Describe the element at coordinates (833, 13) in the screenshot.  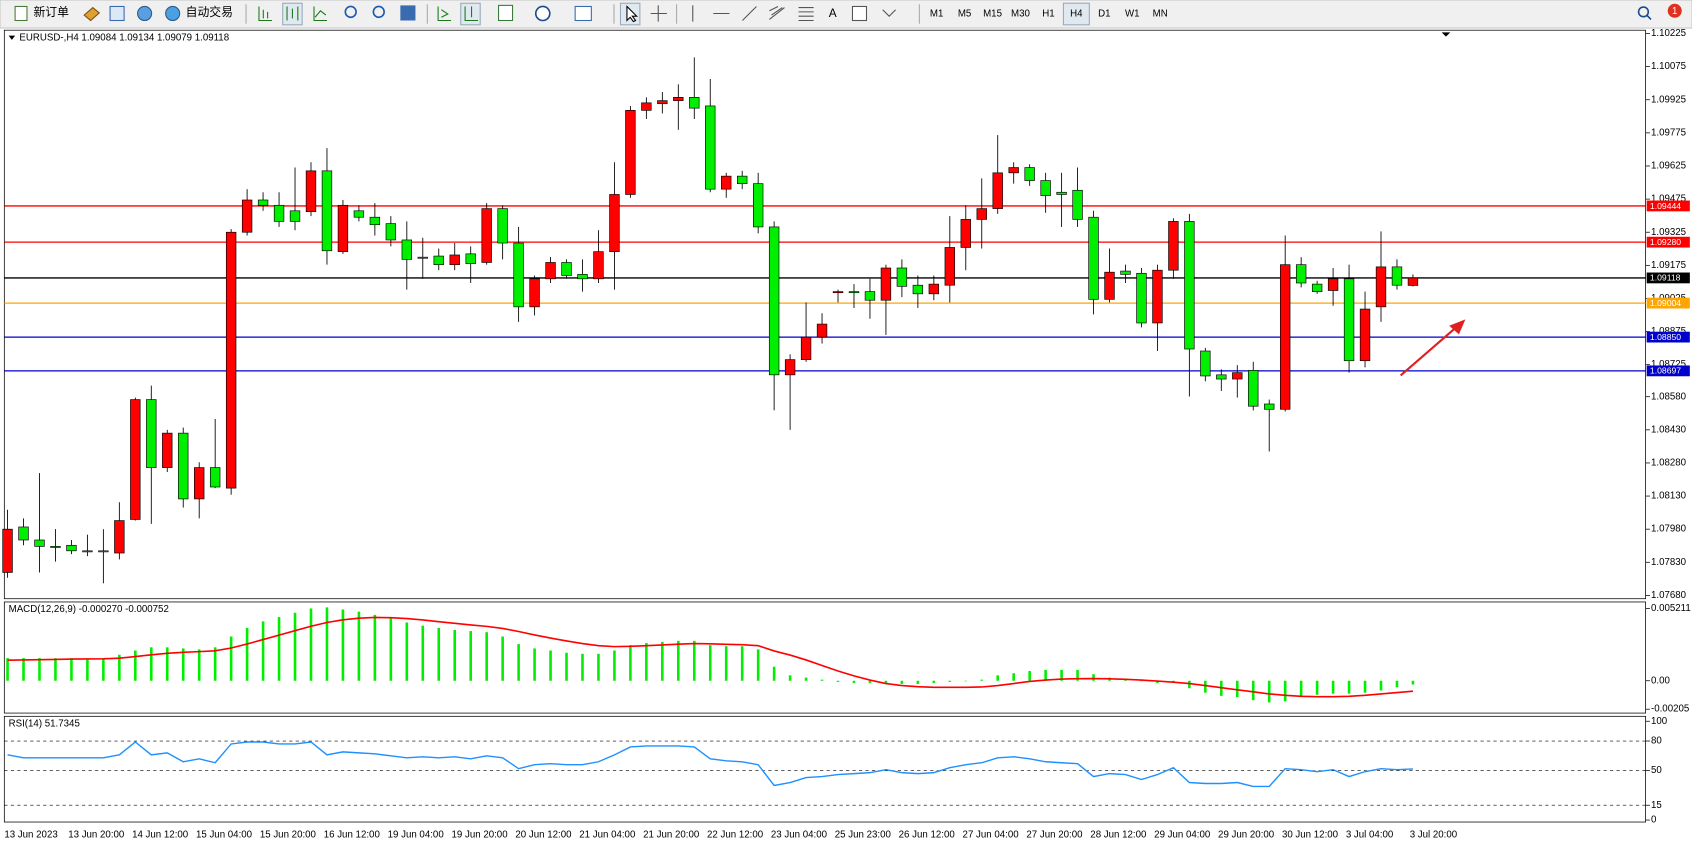
I see `text-tool: A` at that location.